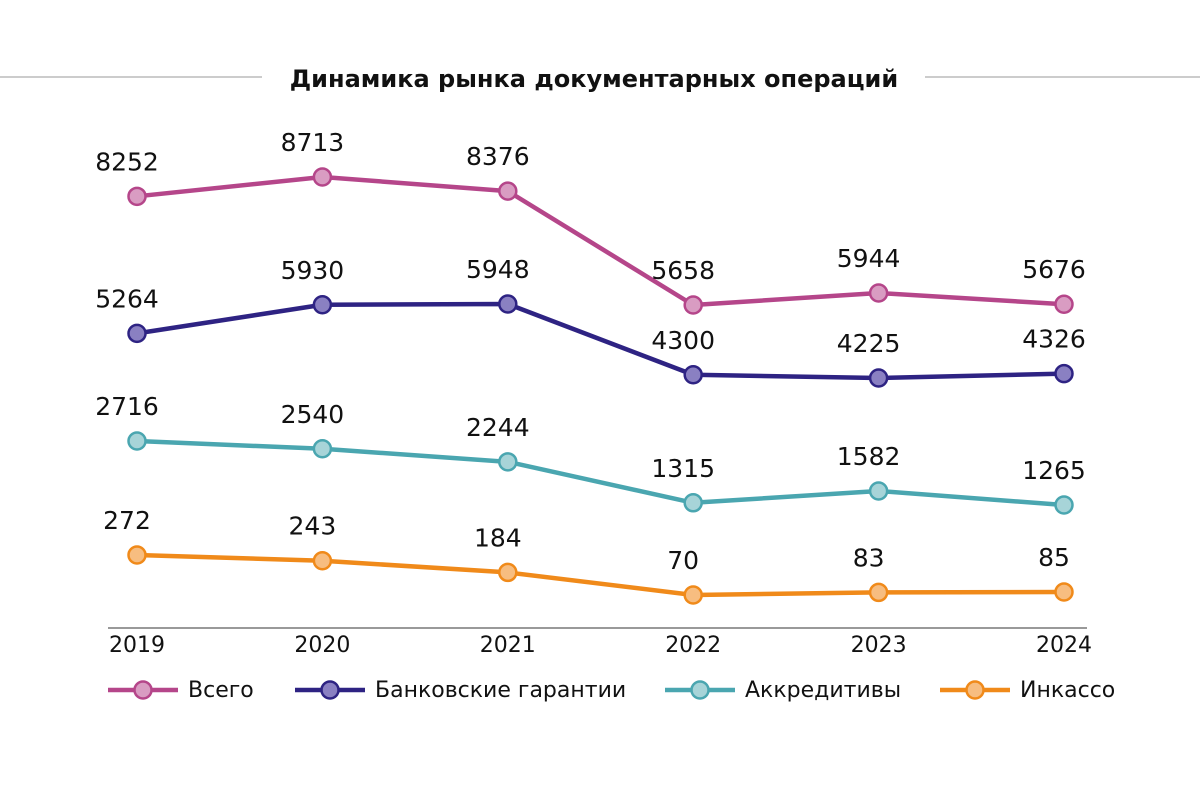 The width and height of the screenshot is (1200, 800). Describe the element at coordinates (1064, 645) in the screenshot. I see `x-tick-label: 2024` at that location.